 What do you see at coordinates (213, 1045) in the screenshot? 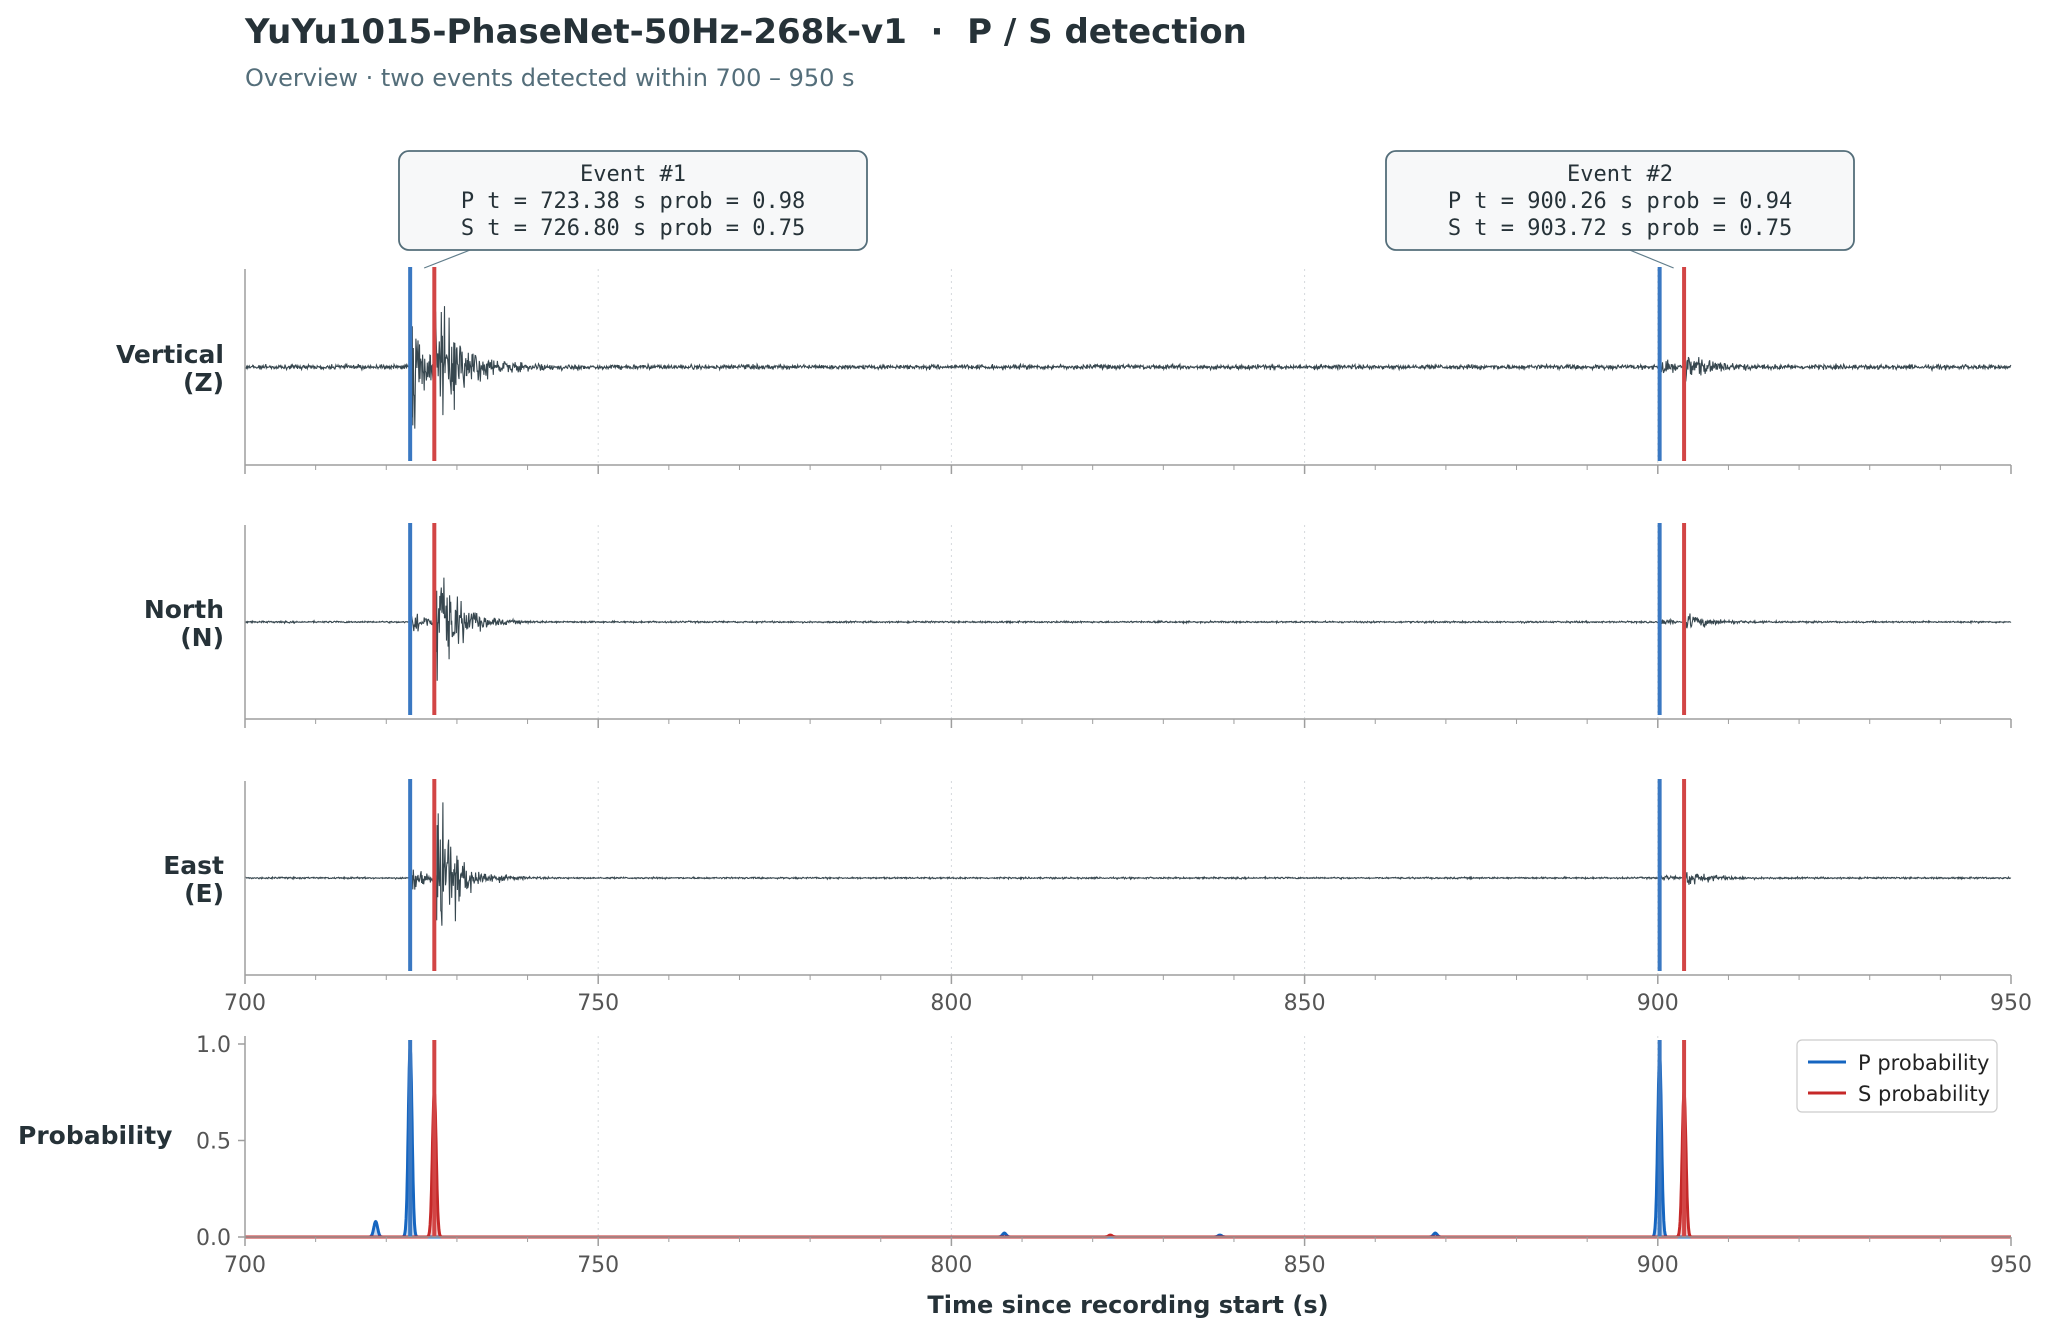
I see `y-tick-label: 1.0` at bounding box center [213, 1045].